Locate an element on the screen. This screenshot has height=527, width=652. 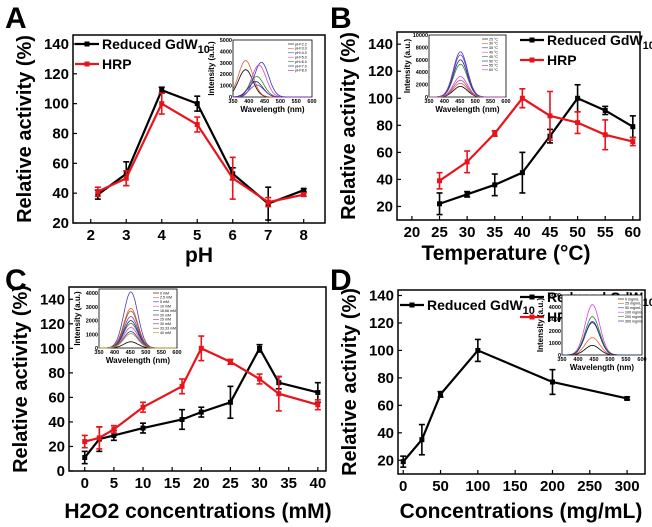
x-tick-label: 35 is located at coordinates (494, 232).